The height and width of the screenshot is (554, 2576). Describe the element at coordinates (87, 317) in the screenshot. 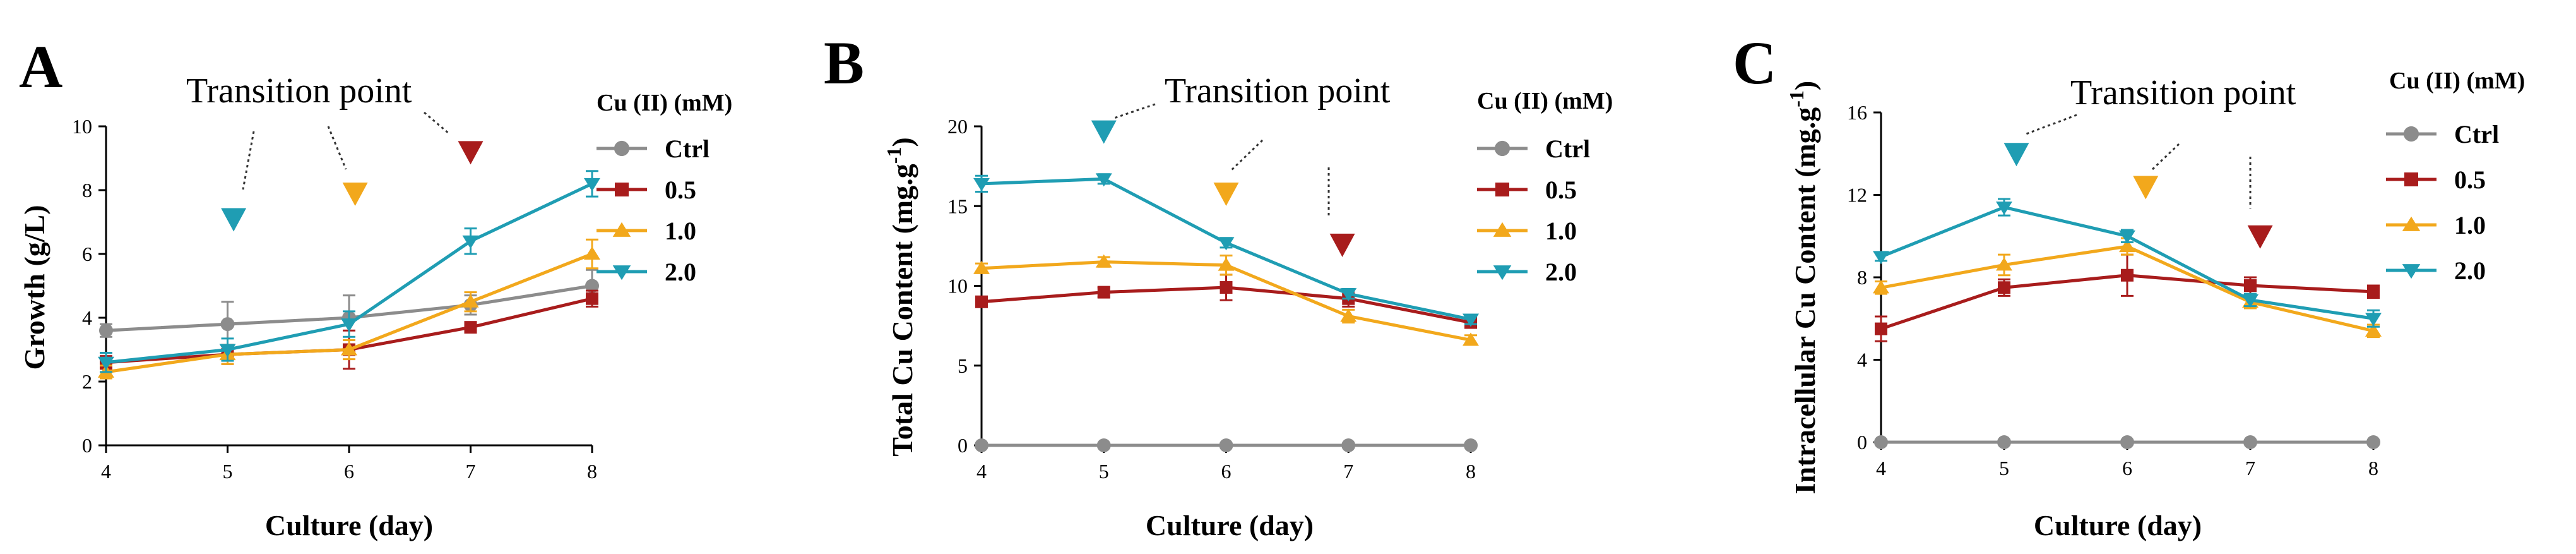

I see `y-tick-label: 4` at that location.